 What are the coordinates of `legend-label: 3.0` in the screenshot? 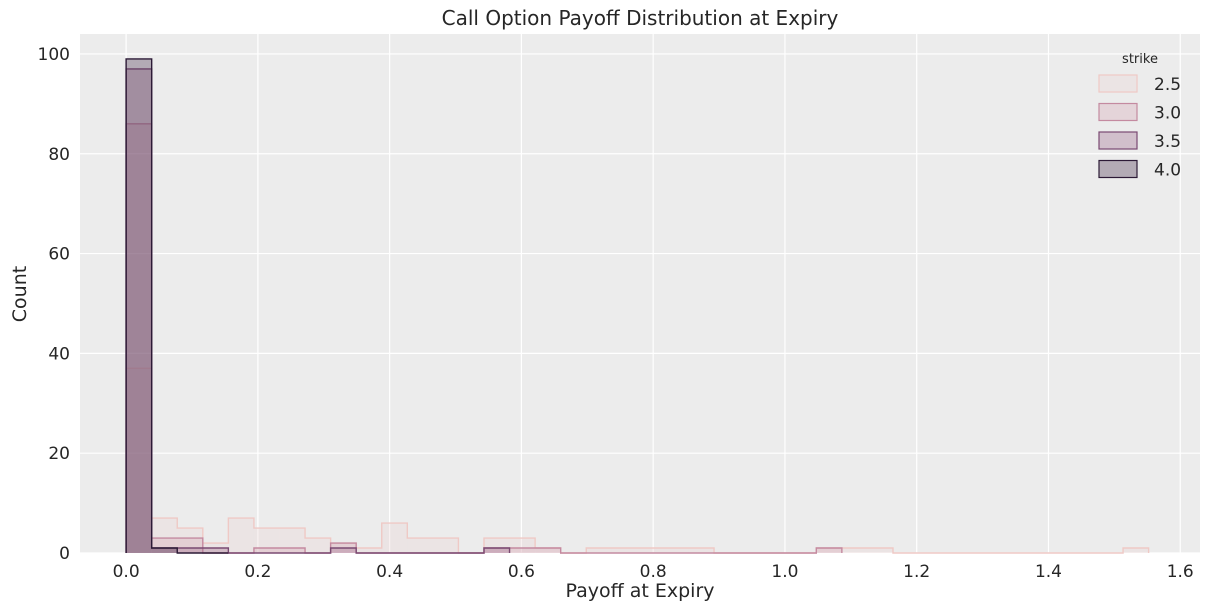 It's located at (1167, 114).